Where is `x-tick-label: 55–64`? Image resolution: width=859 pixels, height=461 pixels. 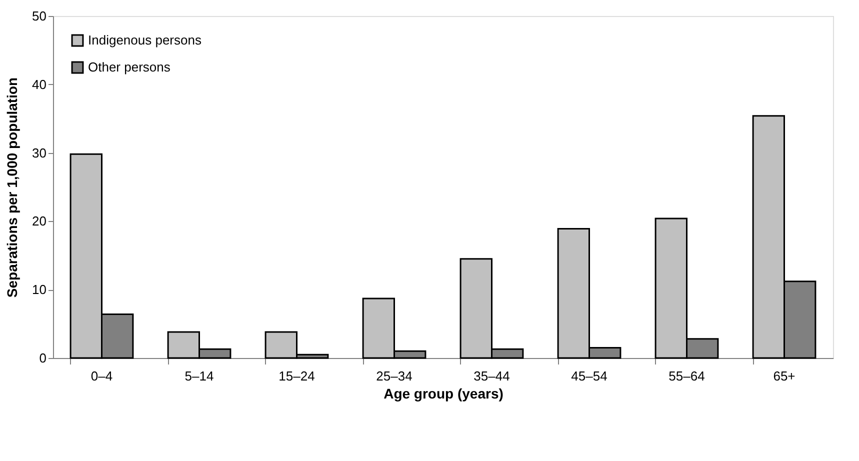
x-tick-label: 55–64 is located at coordinates (686, 376).